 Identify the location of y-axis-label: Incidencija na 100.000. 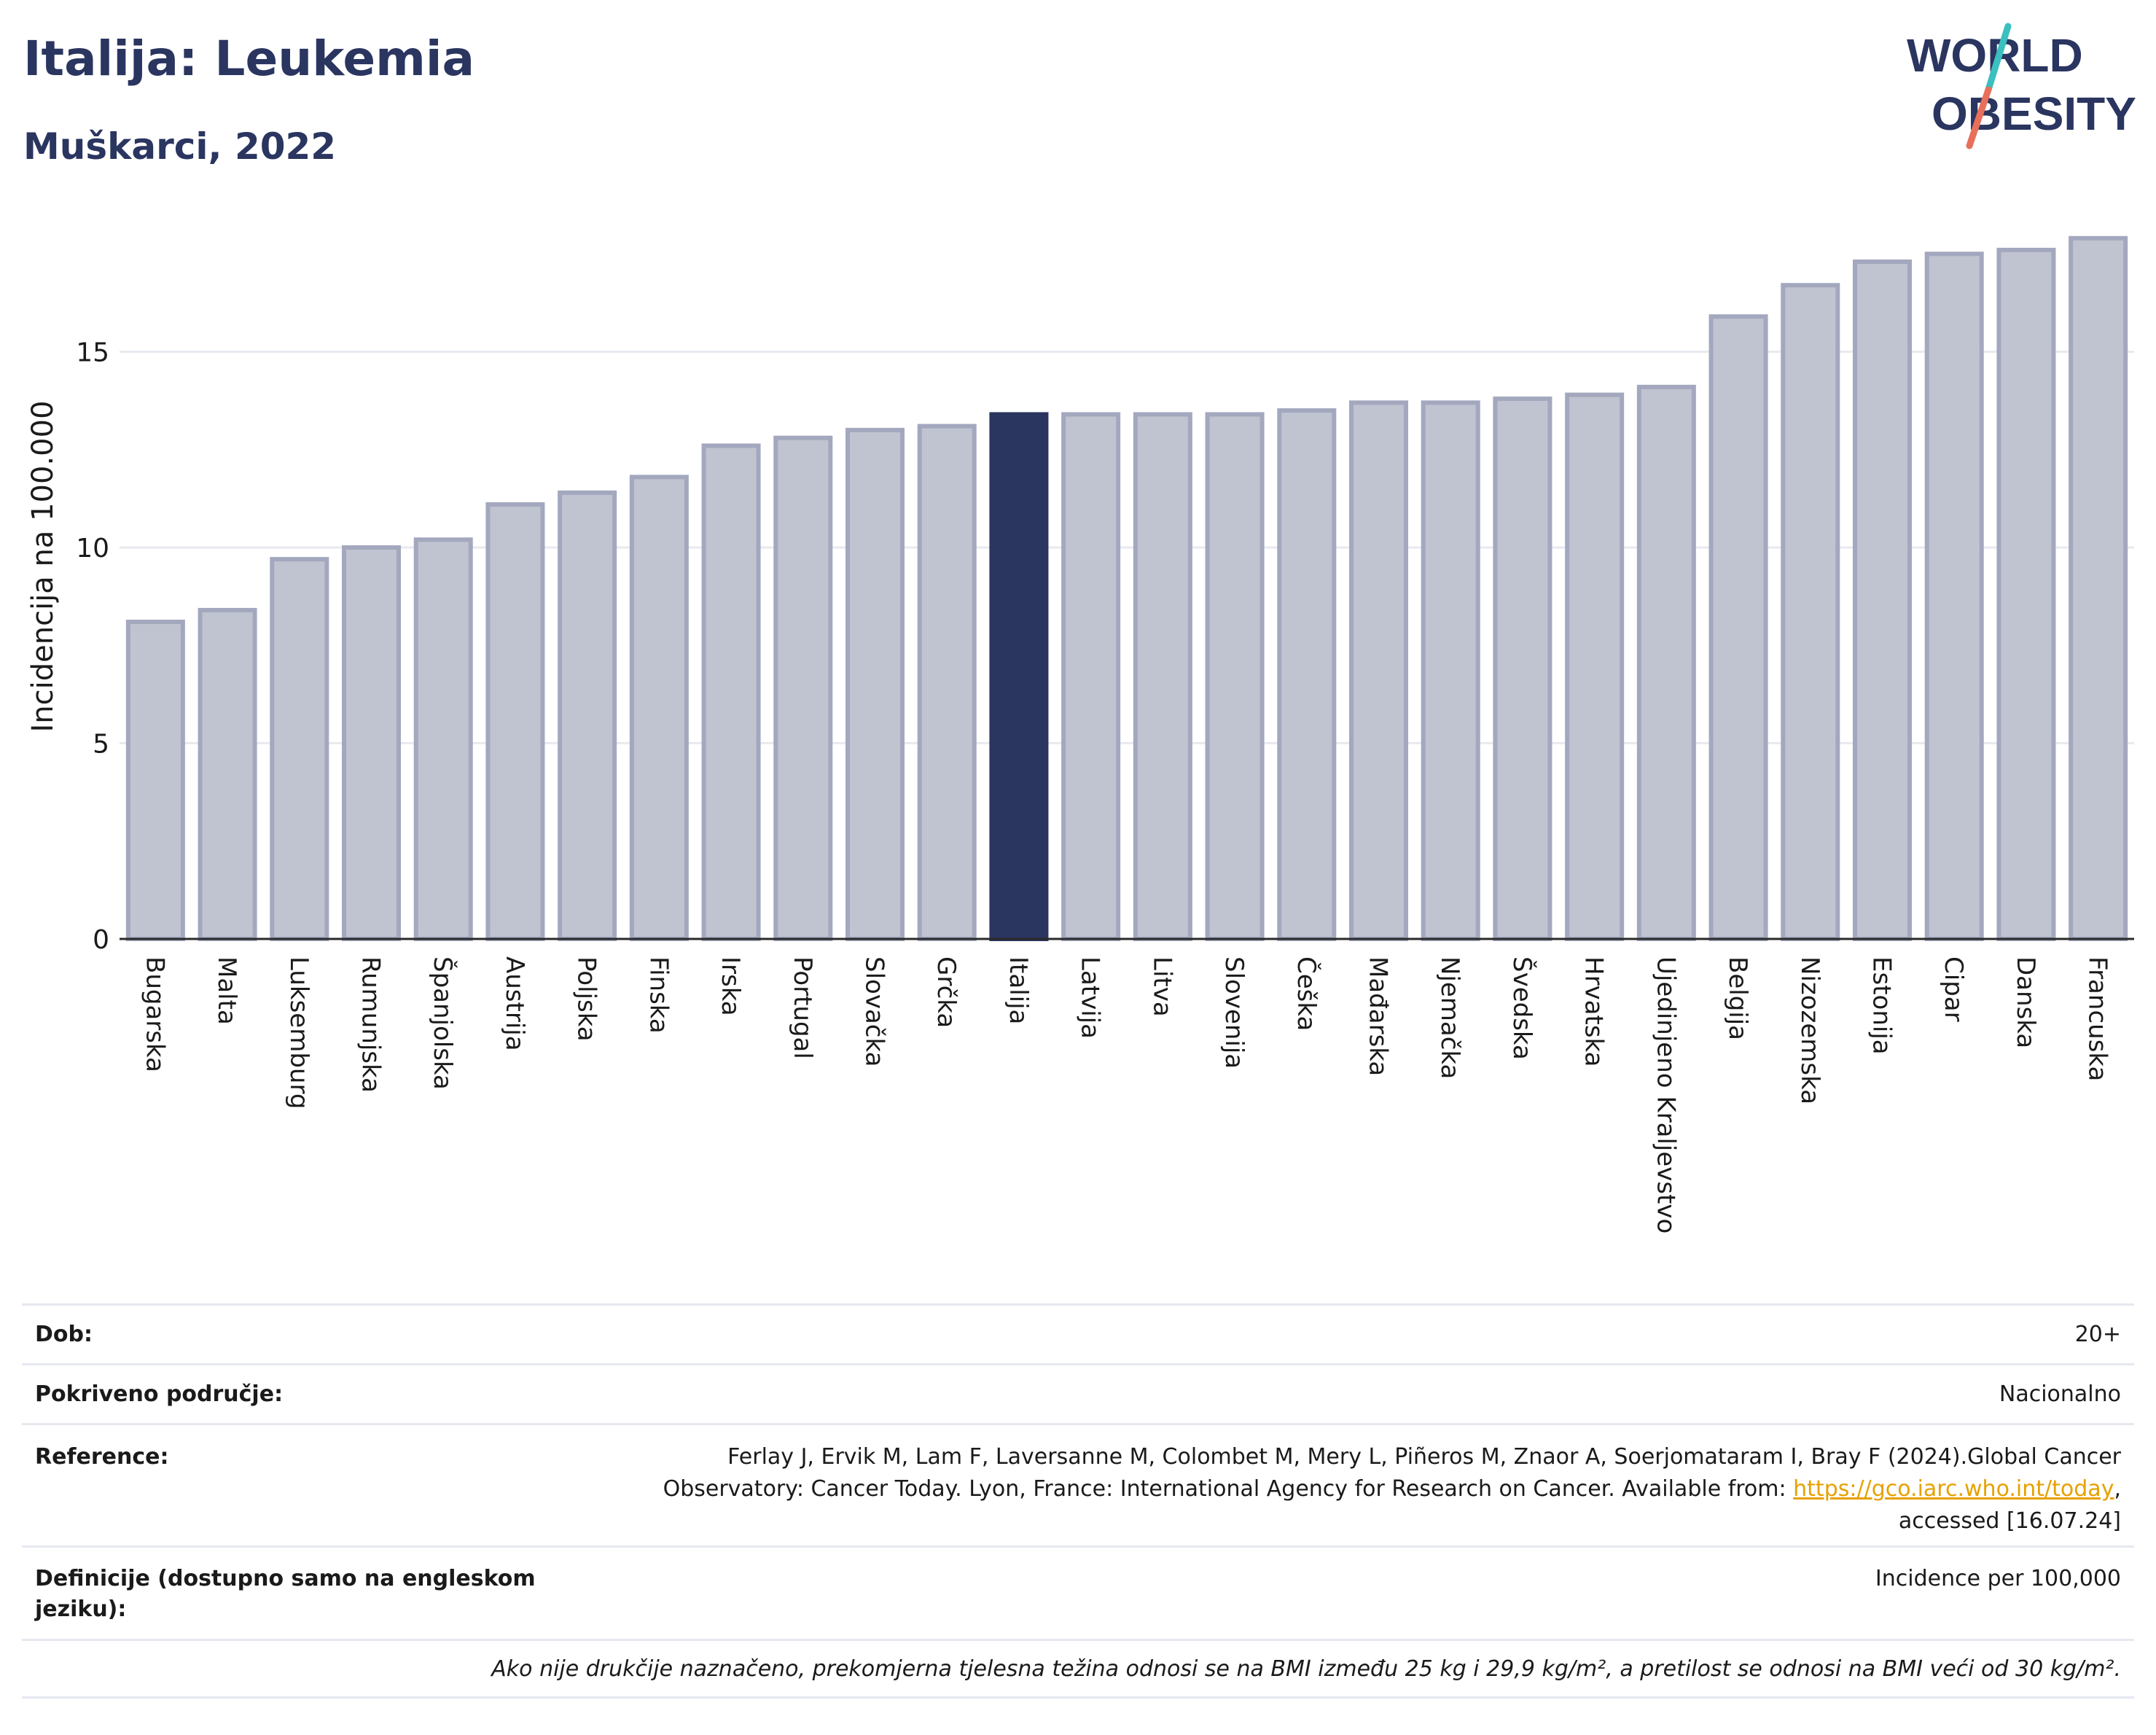
(43, 566).